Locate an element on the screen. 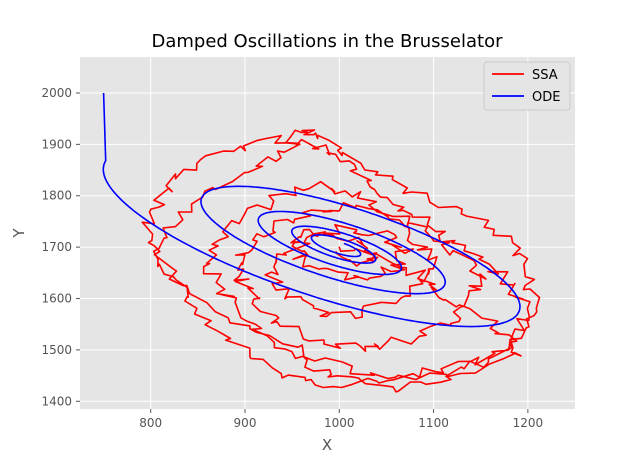 Image resolution: width=640 pixels, height=463 pixels. x-tick-label: 900 is located at coordinates (245, 423).